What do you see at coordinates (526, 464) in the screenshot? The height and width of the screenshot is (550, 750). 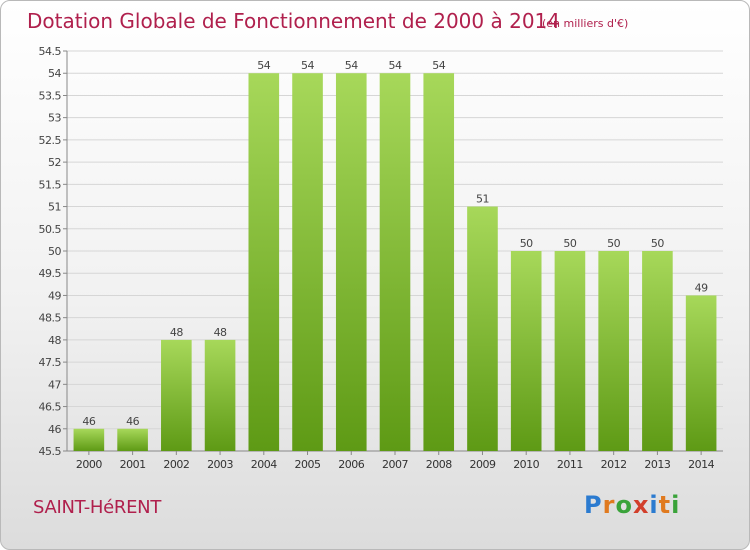 I see `x-tick-label-2010: 2010` at bounding box center [526, 464].